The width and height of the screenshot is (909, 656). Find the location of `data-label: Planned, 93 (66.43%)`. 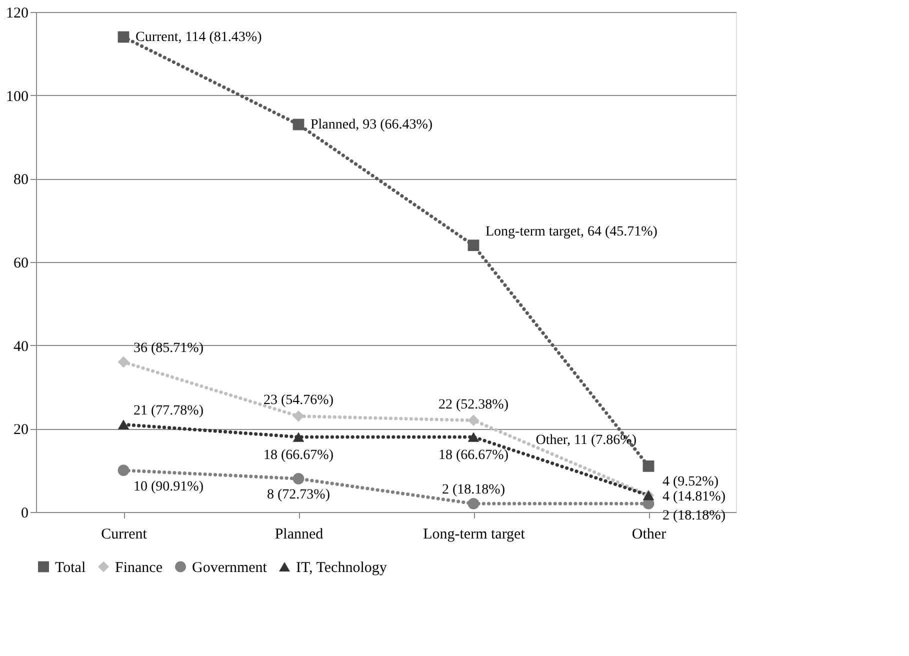

data-label: Planned, 93 (66.43%) is located at coordinates (371, 125).